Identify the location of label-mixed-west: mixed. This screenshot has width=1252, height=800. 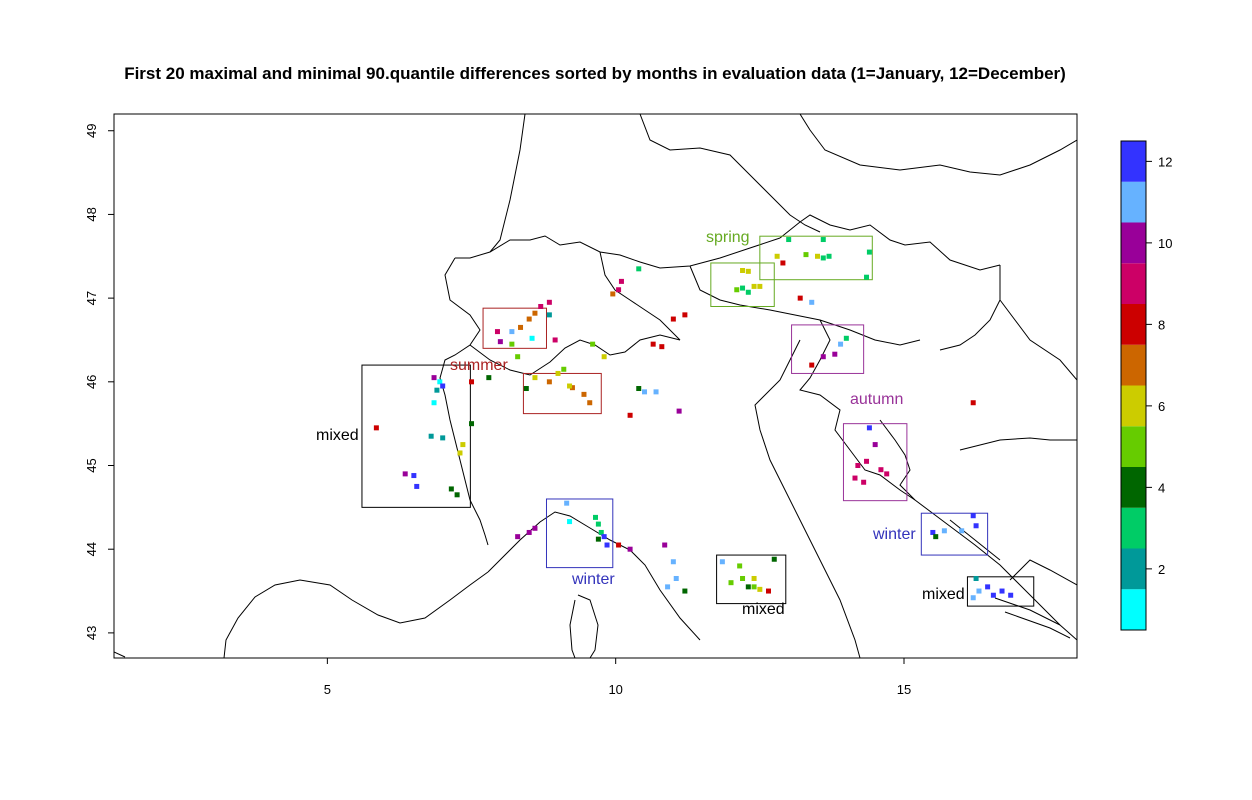
(337, 435).